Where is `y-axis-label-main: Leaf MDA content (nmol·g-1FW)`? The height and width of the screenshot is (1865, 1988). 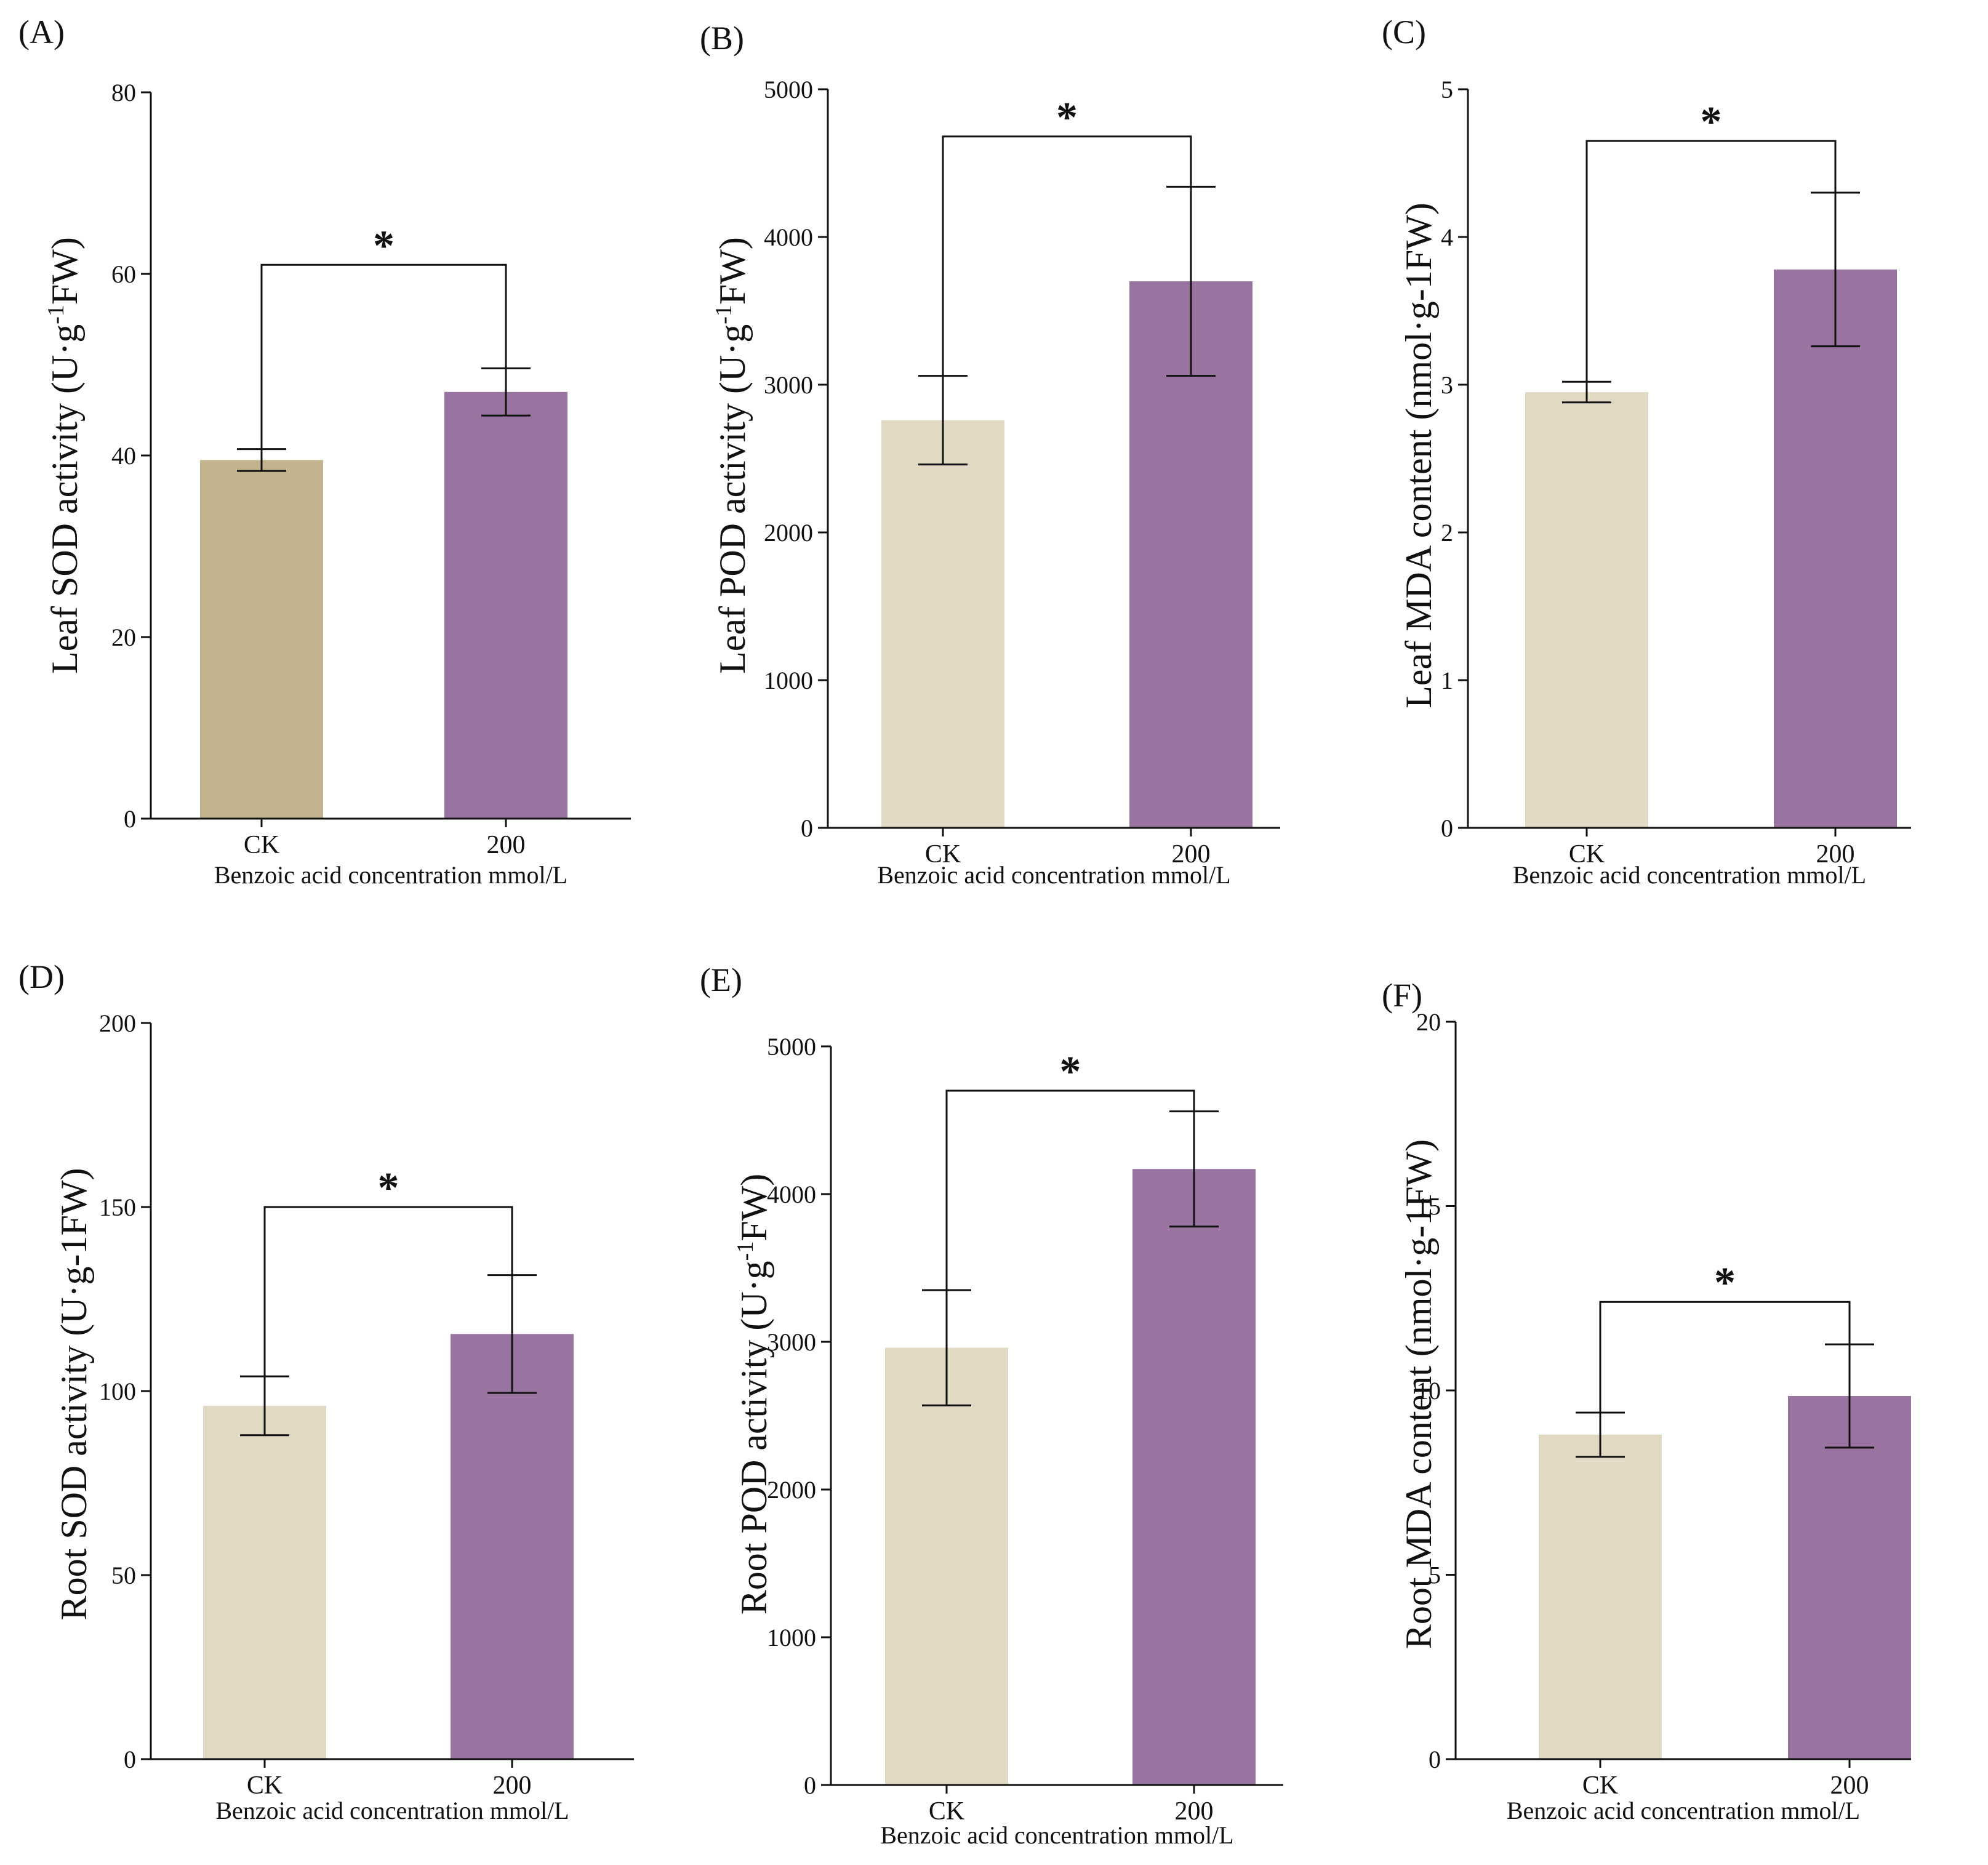 y-axis-label-main: Leaf MDA content (nmol·g-1FW) is located at coordinates (1419, 455).